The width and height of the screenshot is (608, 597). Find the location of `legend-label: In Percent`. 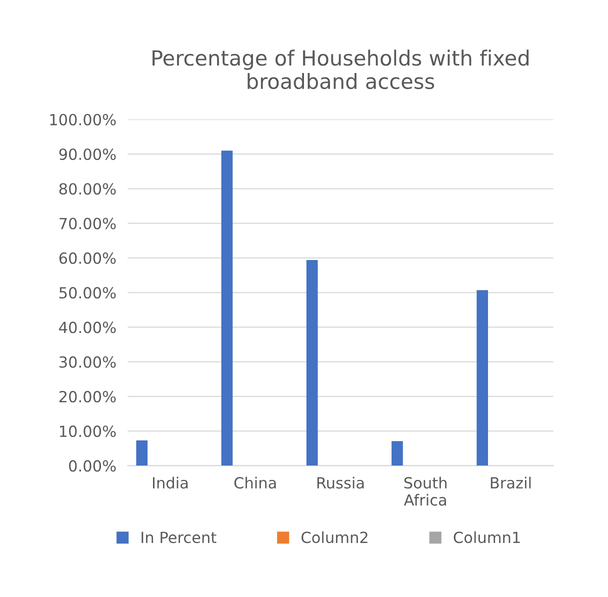

legend-label: In Percent is located at coordinates (179, 538).